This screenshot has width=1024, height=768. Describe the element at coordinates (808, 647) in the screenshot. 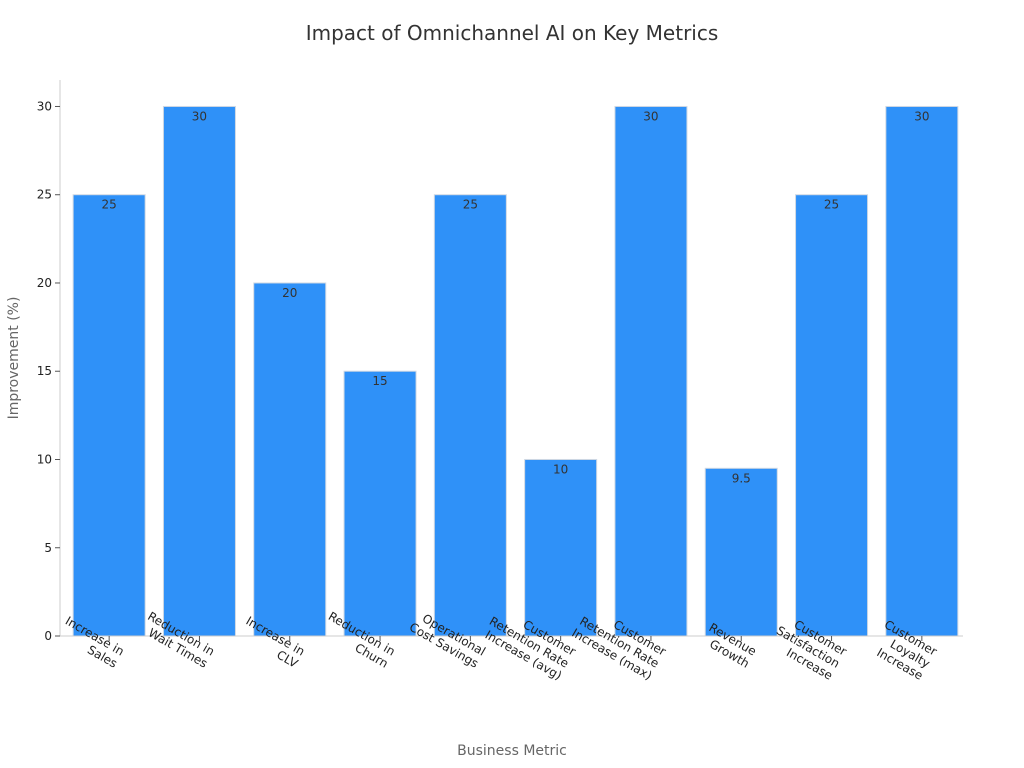

I see `x-tick-label: CustomerSatisfactionIncrease` at that location.